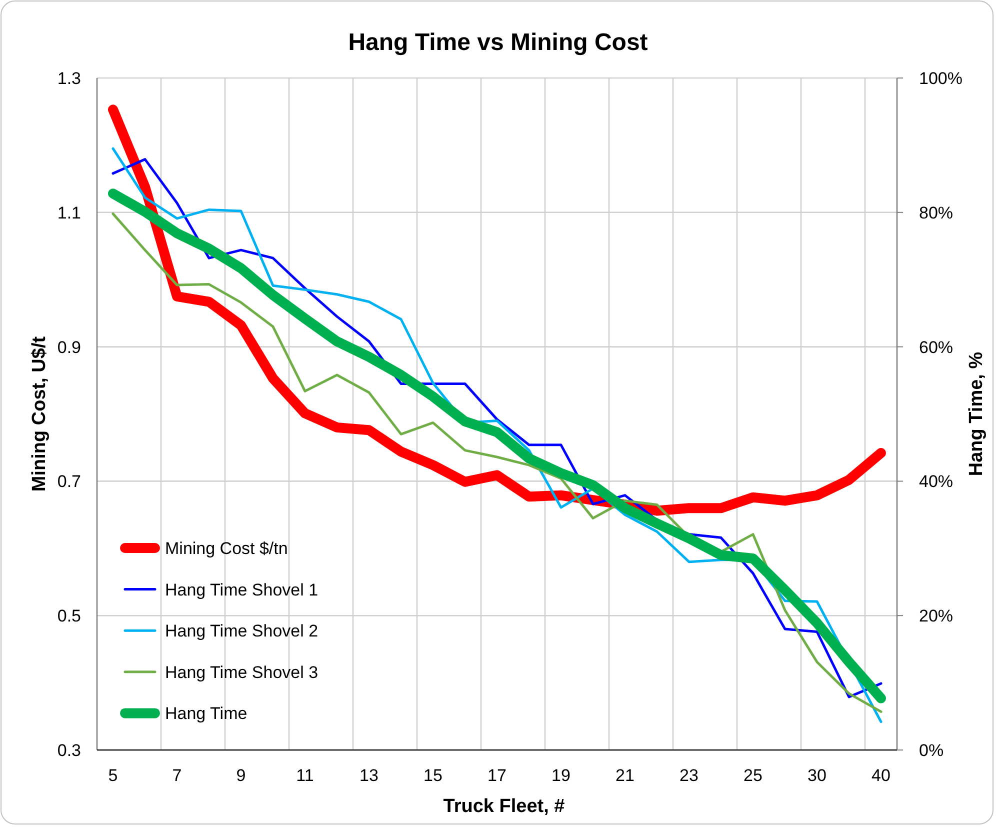 The height and width of the screenshot is (827, 996). Describe the element at coordinates (936, 347) in the screenshot. I see `y2-tick-label: 60%` at that location.